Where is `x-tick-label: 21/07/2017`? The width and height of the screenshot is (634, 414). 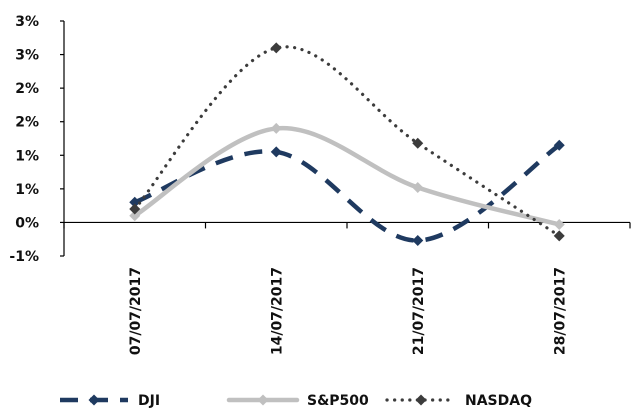 x-tick-label: 21/07/2017 is located at coordinates (419, 311).